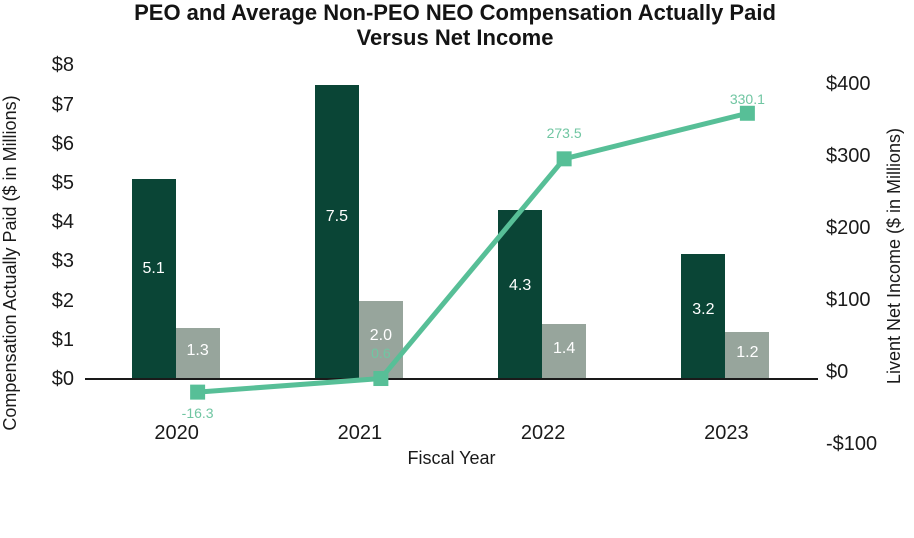  I want to click on x-axis-line, so click(451, 379).